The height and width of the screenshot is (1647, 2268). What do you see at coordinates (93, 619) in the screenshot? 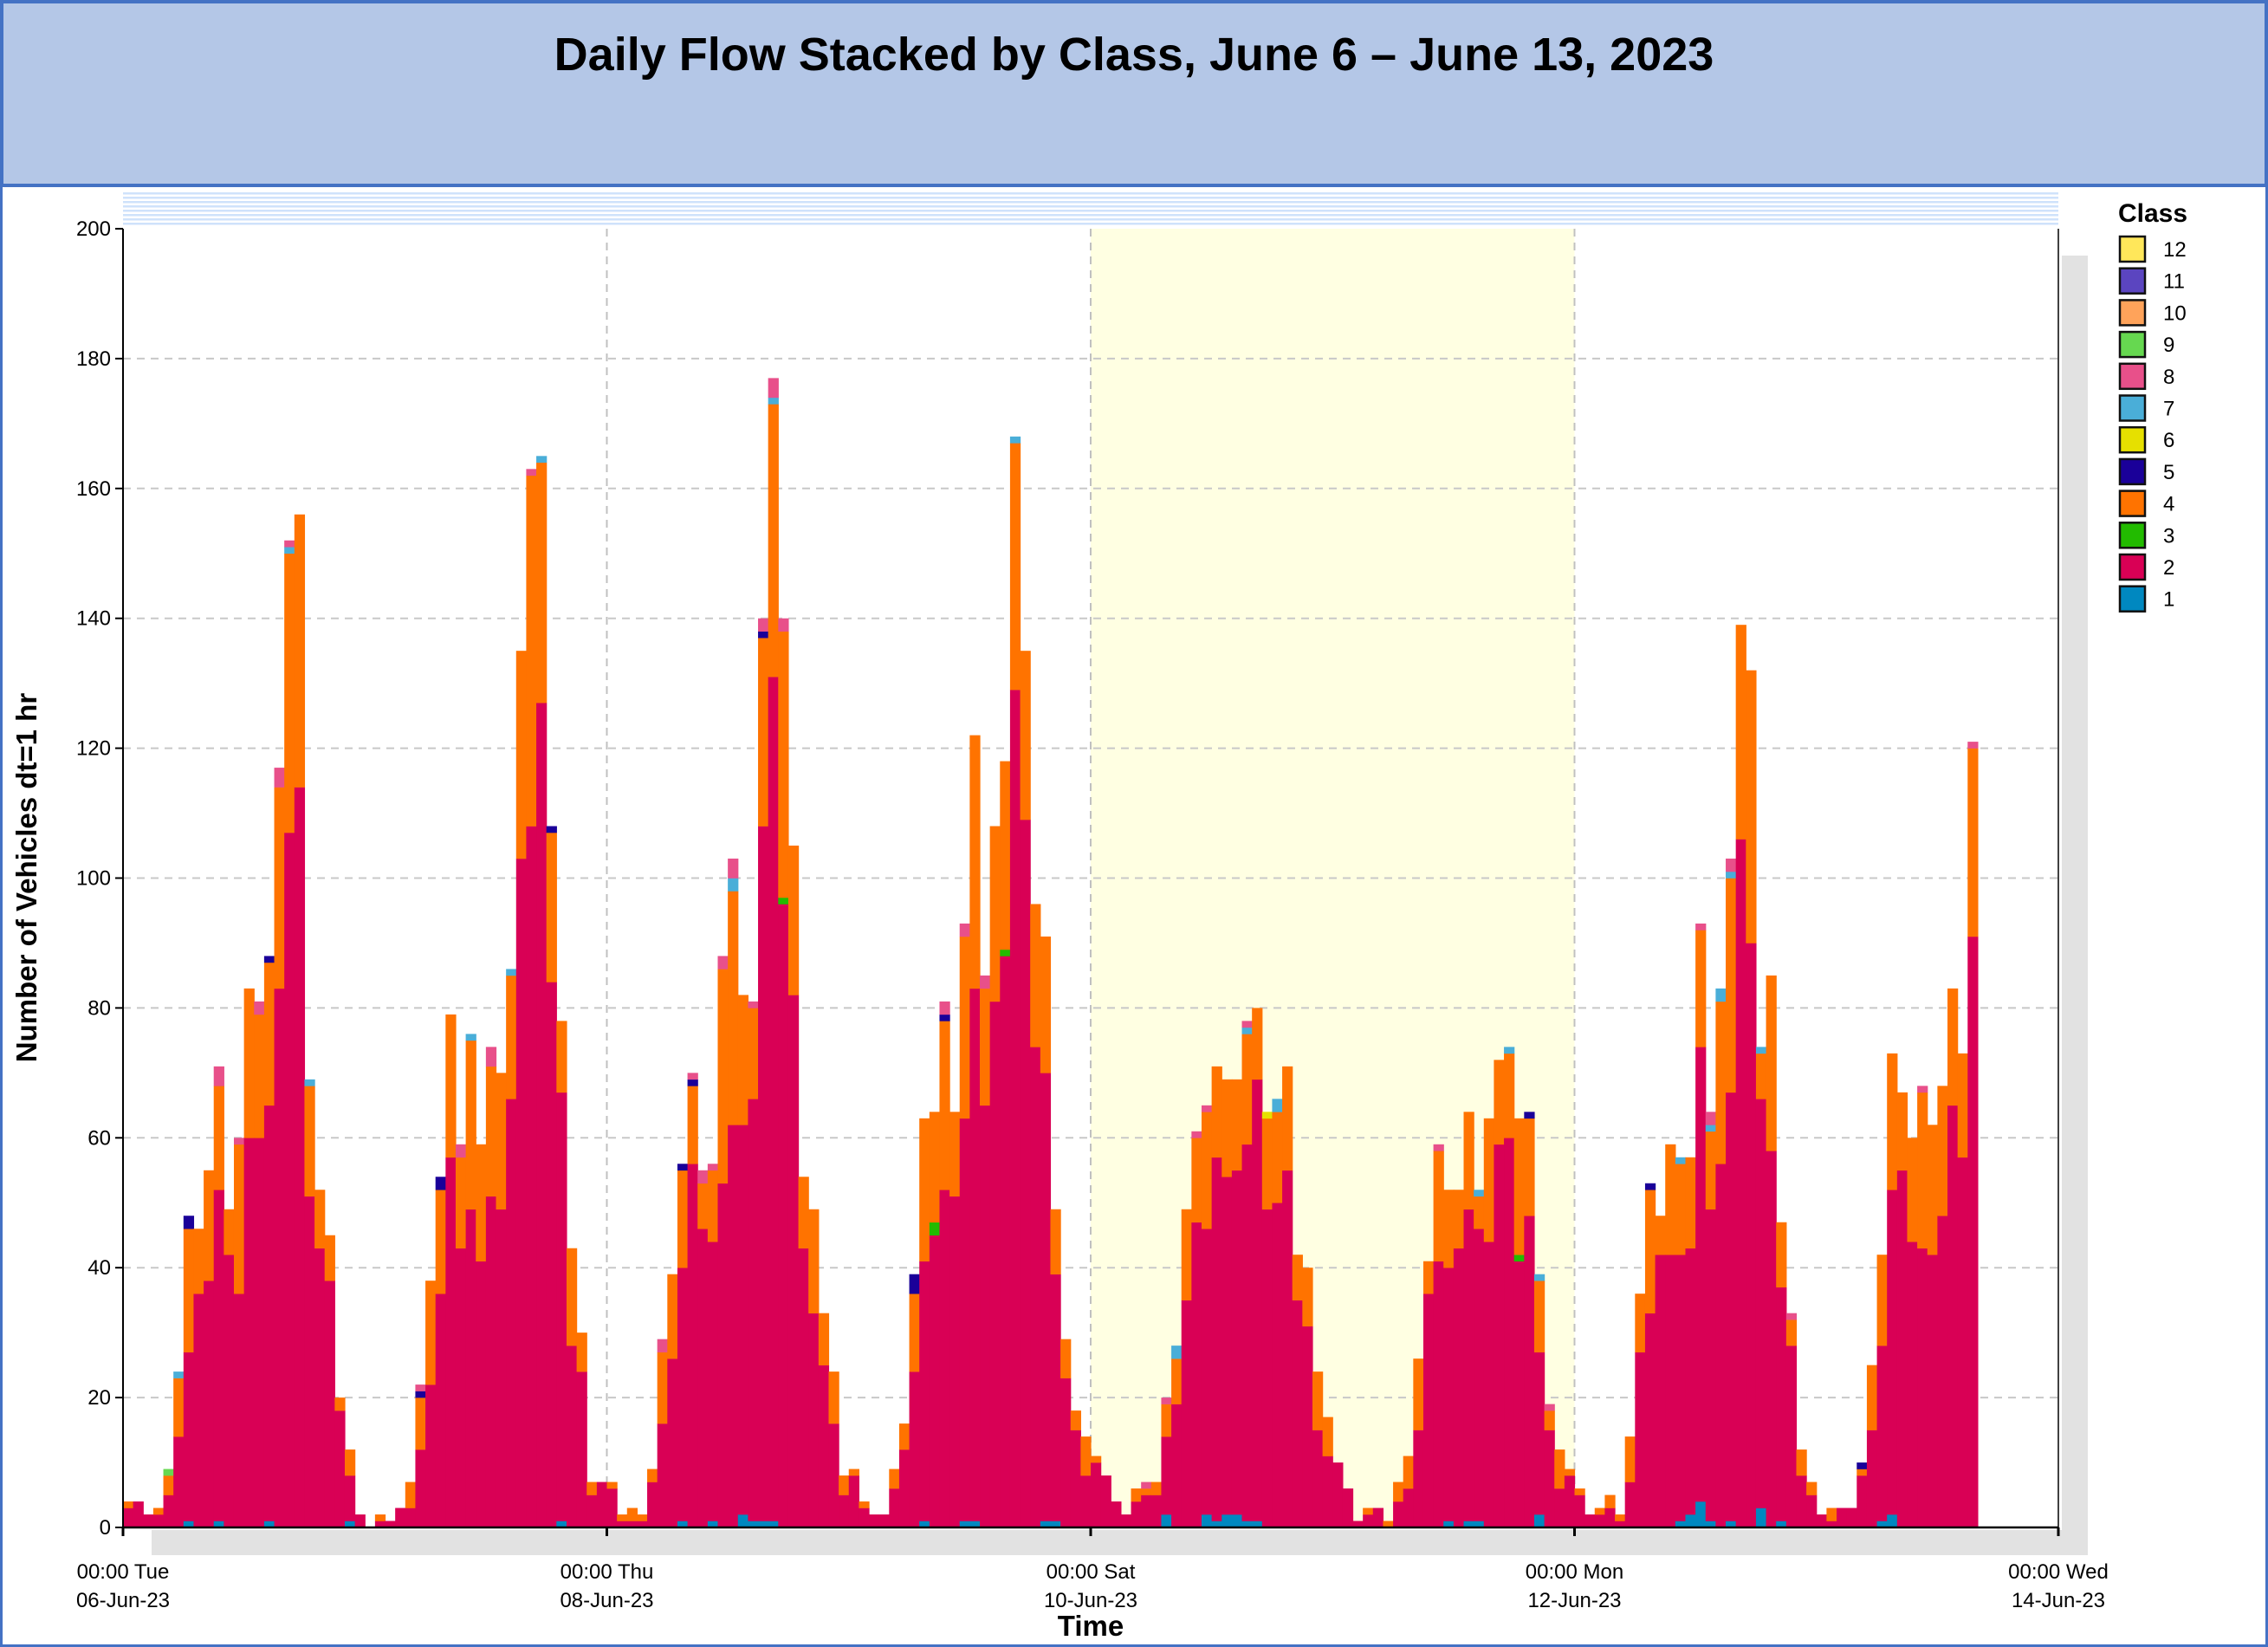
I see `y-tick-label: 140` at bounding box center [93, 619].